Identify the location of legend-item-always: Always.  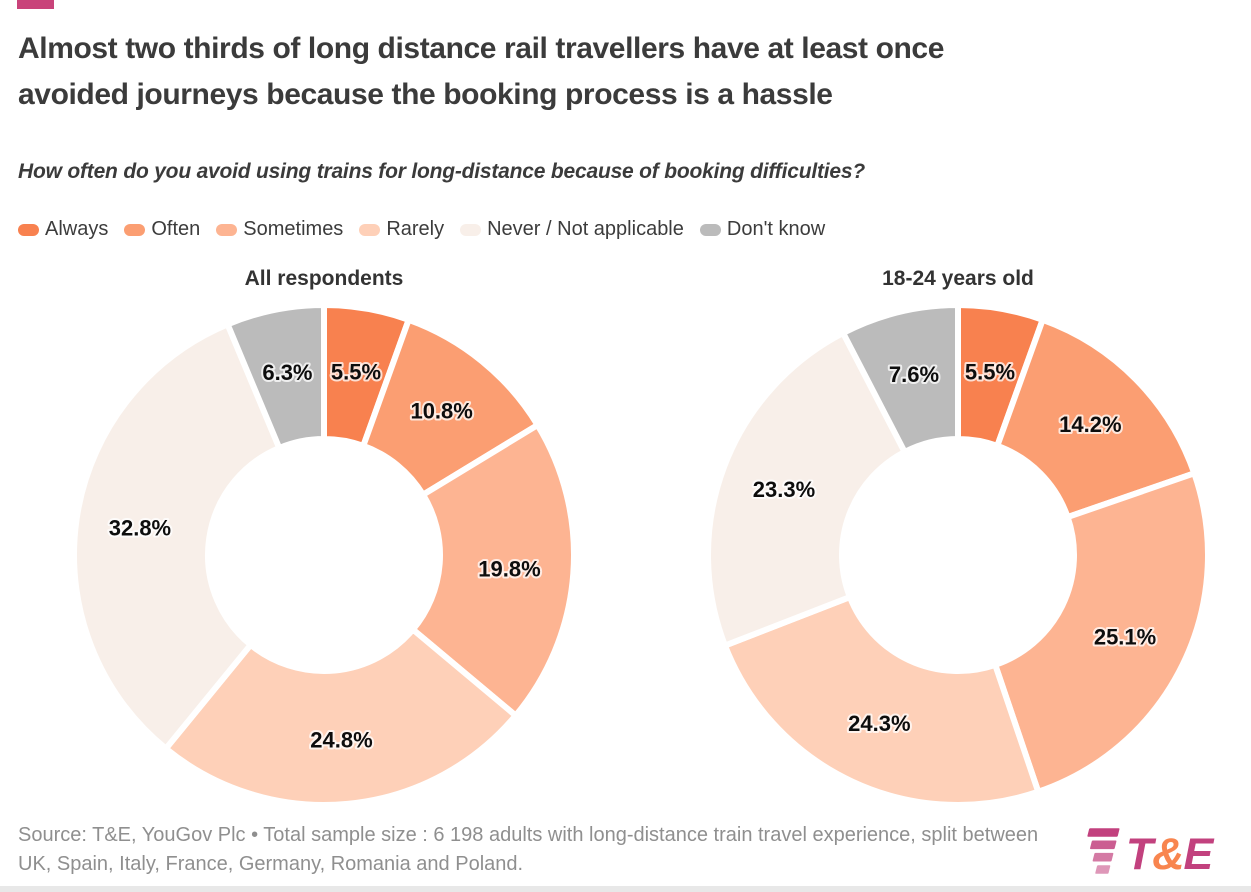
(63, 229).